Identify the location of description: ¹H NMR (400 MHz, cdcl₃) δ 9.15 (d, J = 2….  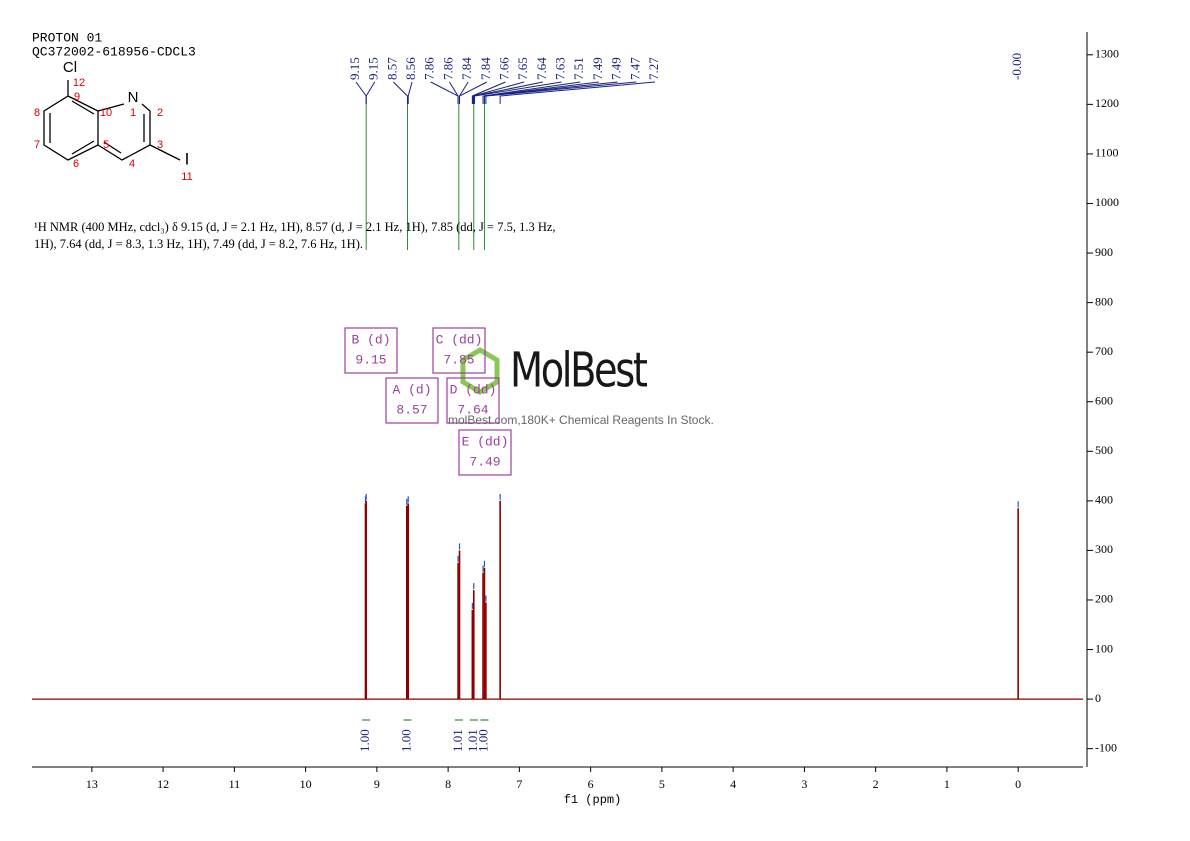
(295, 235).